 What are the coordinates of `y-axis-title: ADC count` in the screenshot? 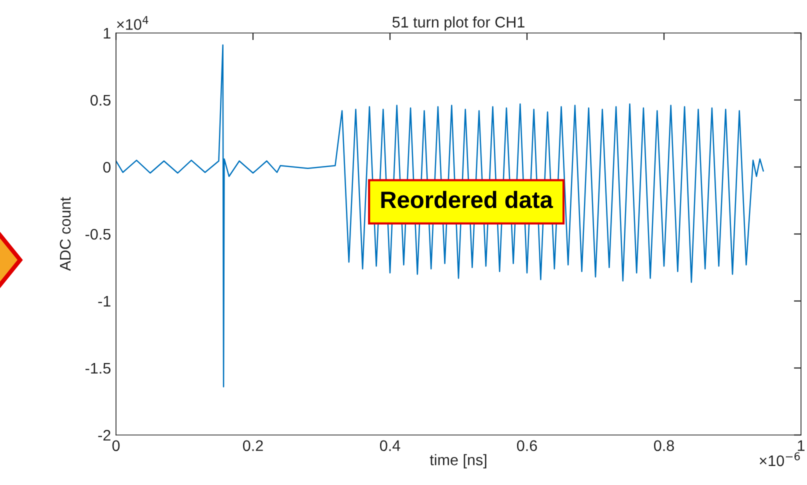 It's located at (65, 234).